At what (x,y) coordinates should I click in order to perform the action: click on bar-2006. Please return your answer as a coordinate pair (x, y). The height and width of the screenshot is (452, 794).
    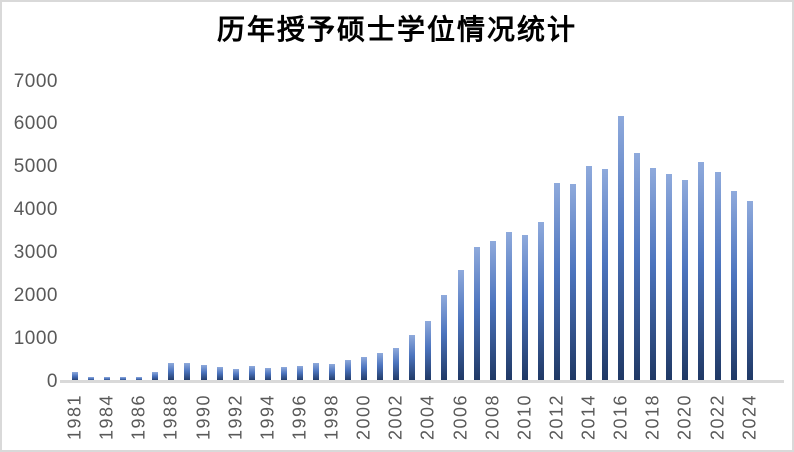
    Looking at the image, I should click on (460, 325).